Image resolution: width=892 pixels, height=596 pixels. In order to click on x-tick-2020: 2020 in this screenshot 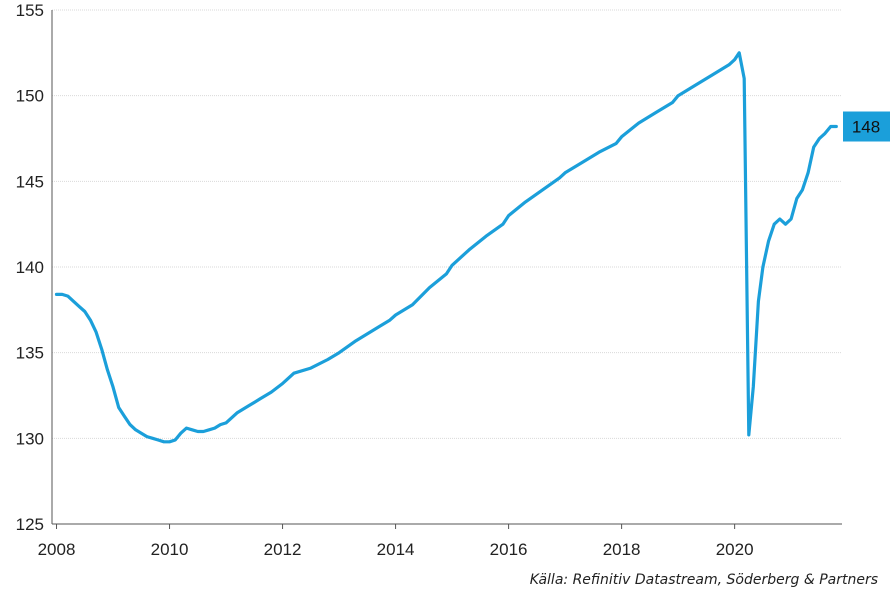, I will do `click(735, 549)`.